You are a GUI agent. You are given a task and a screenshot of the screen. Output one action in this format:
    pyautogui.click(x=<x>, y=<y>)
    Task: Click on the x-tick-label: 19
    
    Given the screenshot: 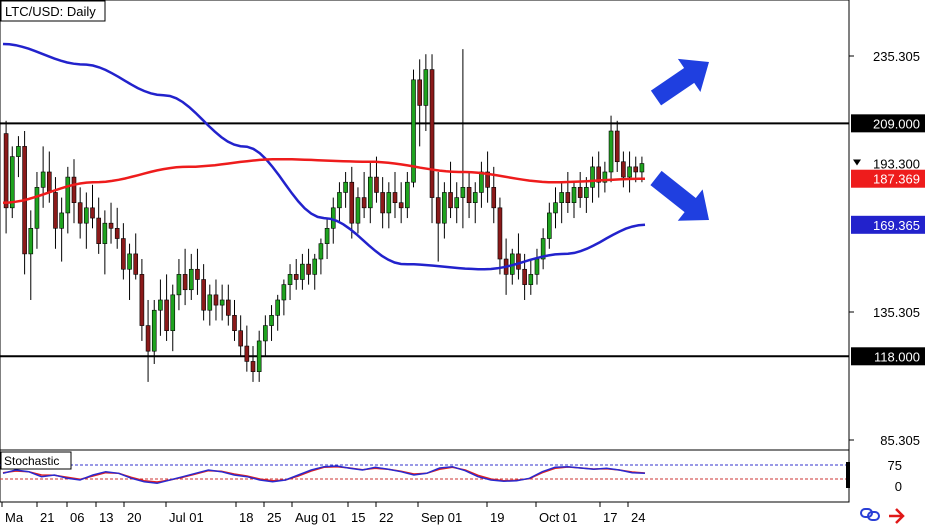 What is the action you would take?
    pyautogui.click(x=497, y=517)
    